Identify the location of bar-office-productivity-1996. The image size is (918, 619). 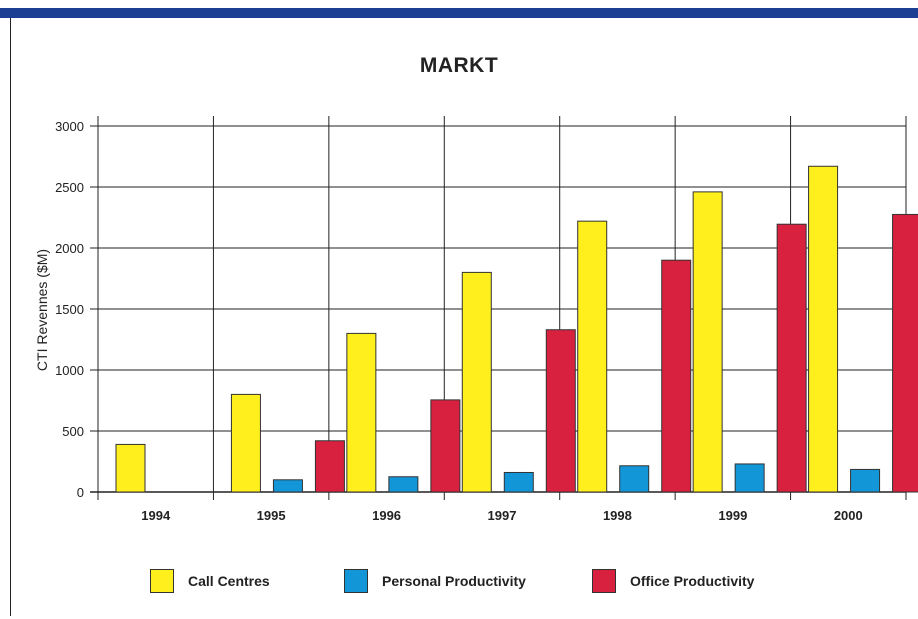
(445, 446).